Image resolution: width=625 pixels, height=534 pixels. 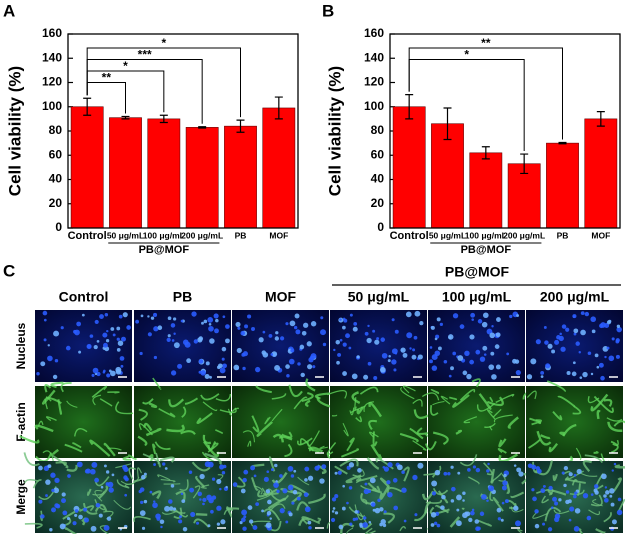 I want to click on axes-frame, so click(x=505, y=131).